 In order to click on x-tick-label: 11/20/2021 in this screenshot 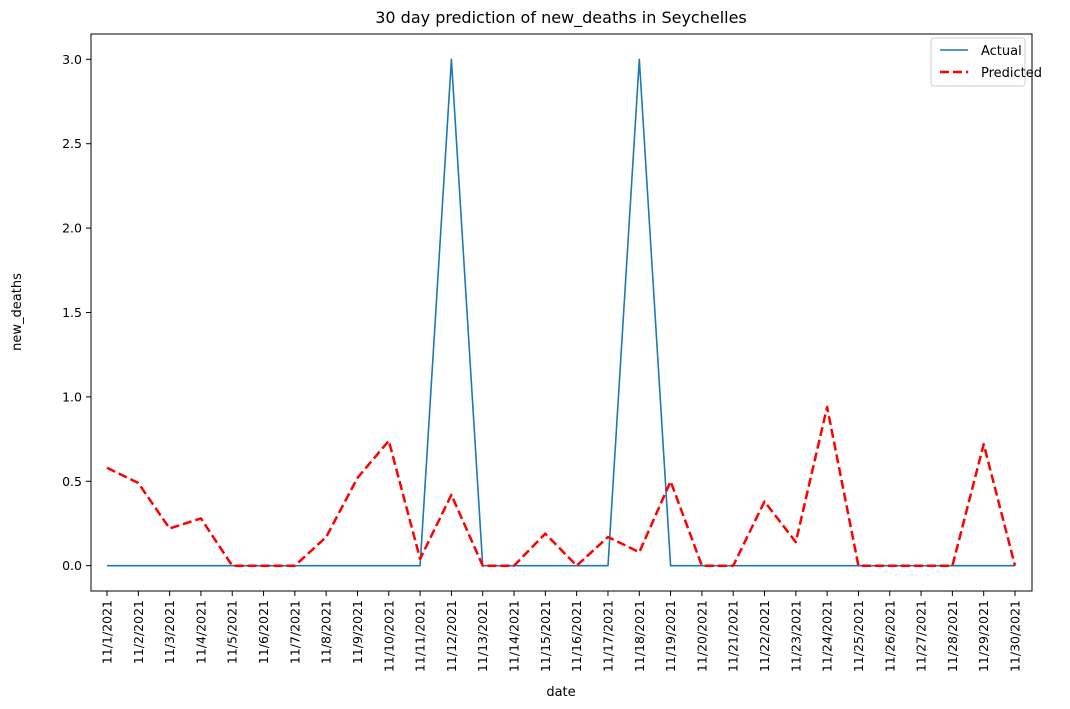, I will do `click(701, 636)`.